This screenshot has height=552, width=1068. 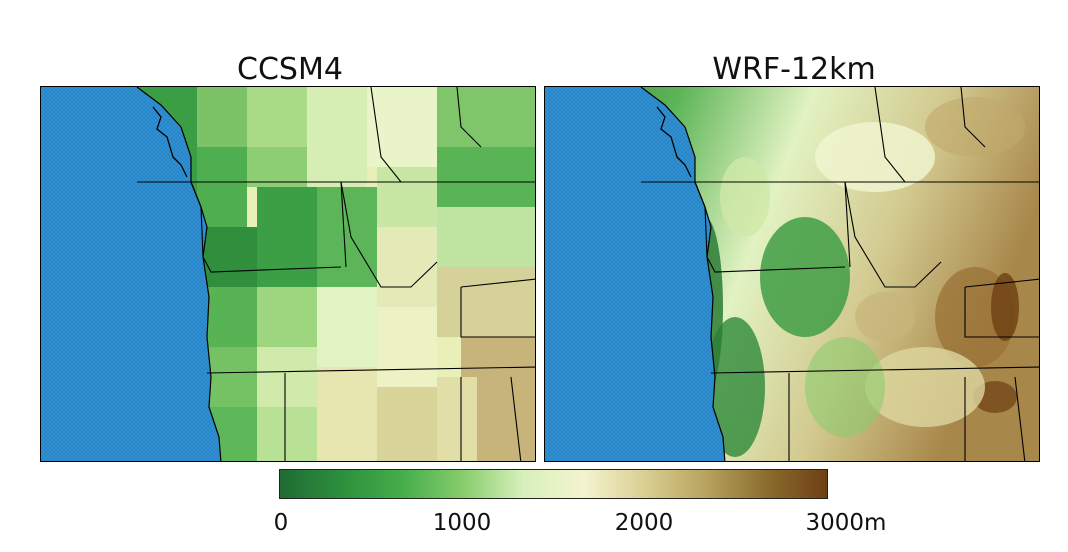 What do you see at coordinates (290, 69) in the screenshot?
I see `panel-title-ccsm4: CCSM4` at bounding box center [290, 69].